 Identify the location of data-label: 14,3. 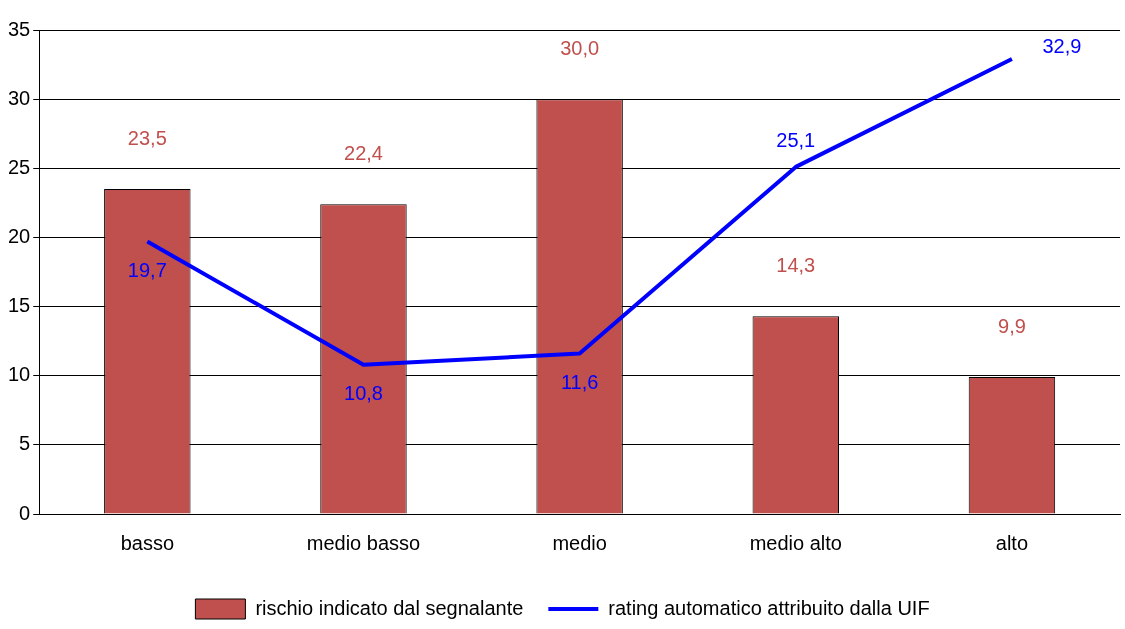
(796, 264).